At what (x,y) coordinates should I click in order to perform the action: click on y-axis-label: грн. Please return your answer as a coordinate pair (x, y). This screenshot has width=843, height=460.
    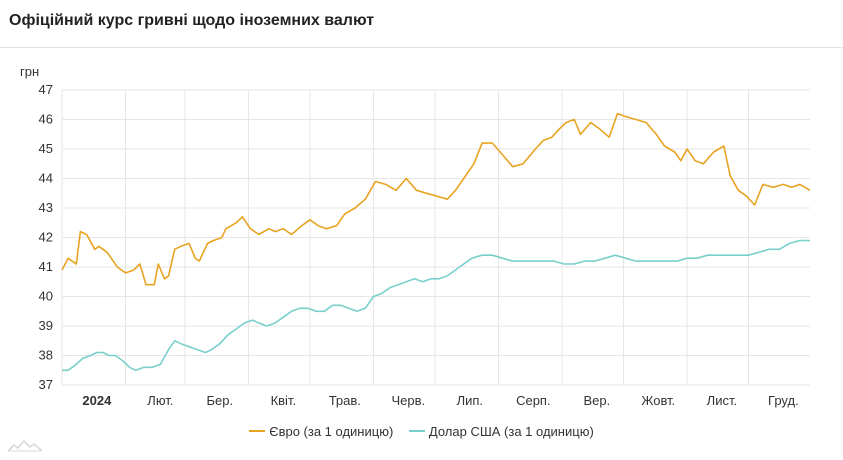
    Looking at the image, I should click on (29, 71).